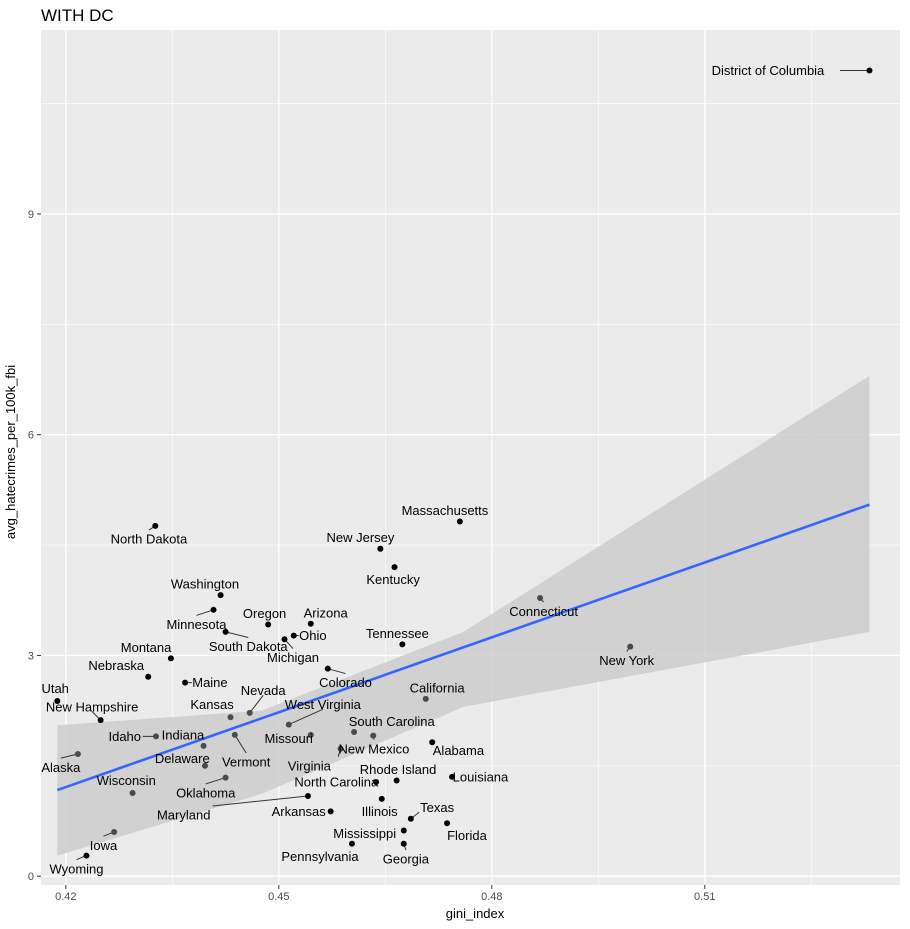 The width and height of the screenshot is (910, 929). I want to click on point-new-york, so click(630, 646).